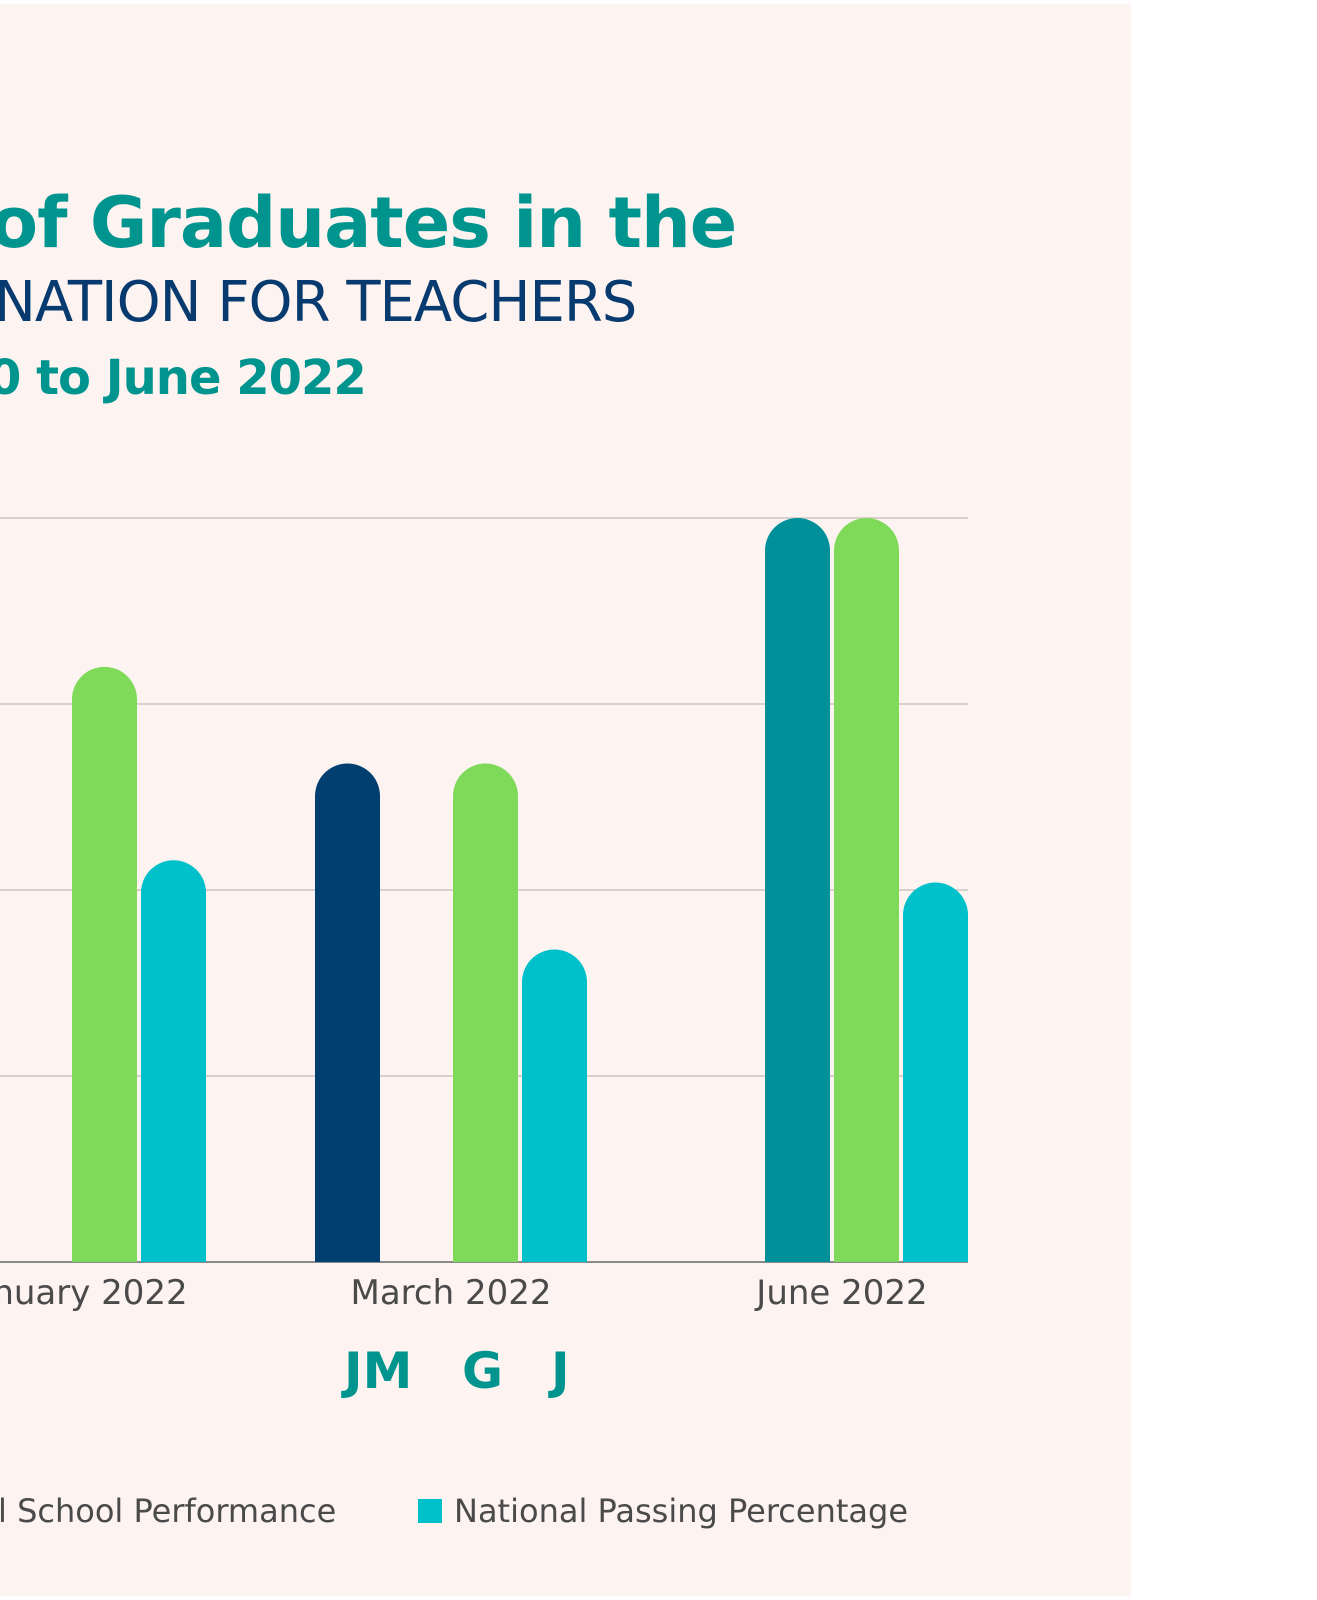 This screenshot has height=1600, width=1317. I want to click on legend-item-school-performance: l School Performance, so click(168, 1511).